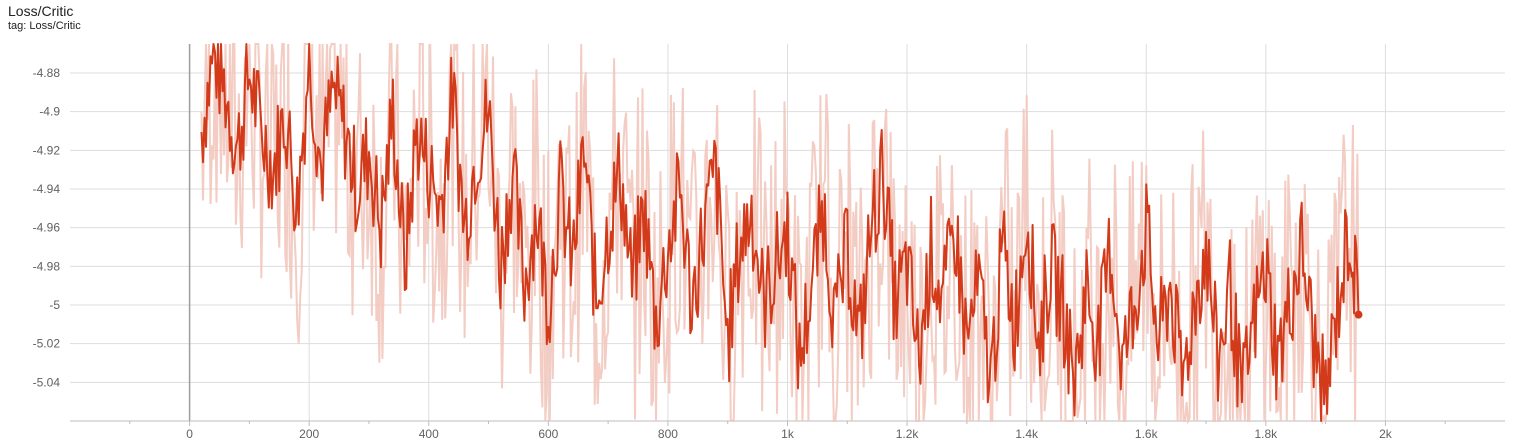 Image resolution: width=1525 pixels, height=443 pixels. I want to click on x-axis: 0 200 400 600 800 1k 1.2k 1.4k 1.6k 1.8k 2k, so click(787, 430).